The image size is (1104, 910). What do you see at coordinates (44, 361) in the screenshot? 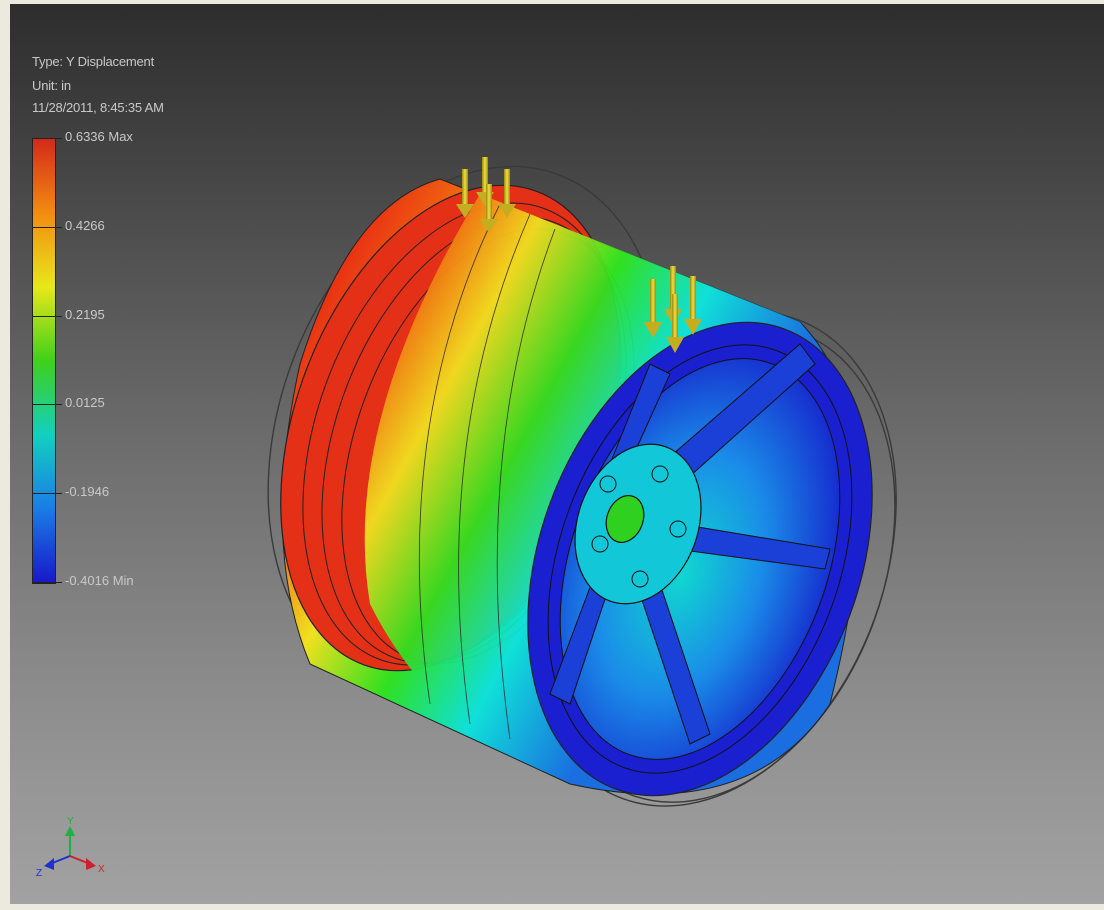
I see `color-legend-bar` at bounding box center [44, 361].